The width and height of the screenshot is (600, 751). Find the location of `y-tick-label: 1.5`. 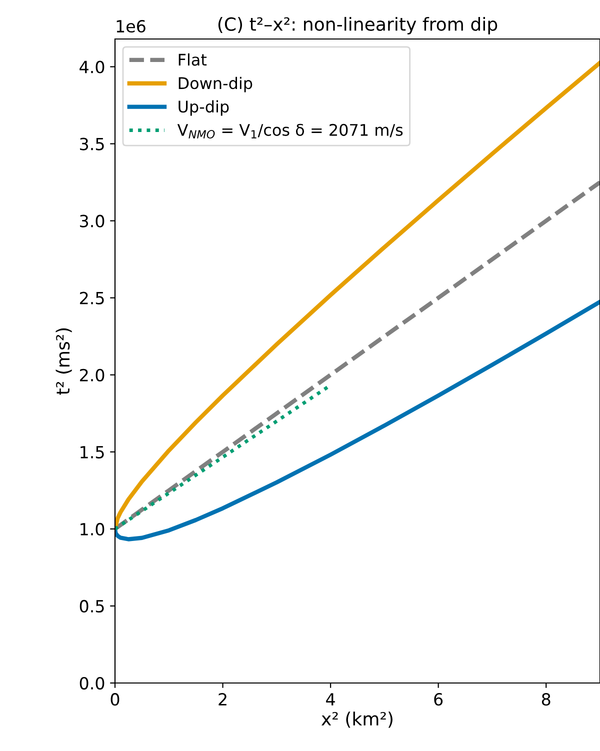

y-tick-label: 1.5 is located at coordinates (92, 452).